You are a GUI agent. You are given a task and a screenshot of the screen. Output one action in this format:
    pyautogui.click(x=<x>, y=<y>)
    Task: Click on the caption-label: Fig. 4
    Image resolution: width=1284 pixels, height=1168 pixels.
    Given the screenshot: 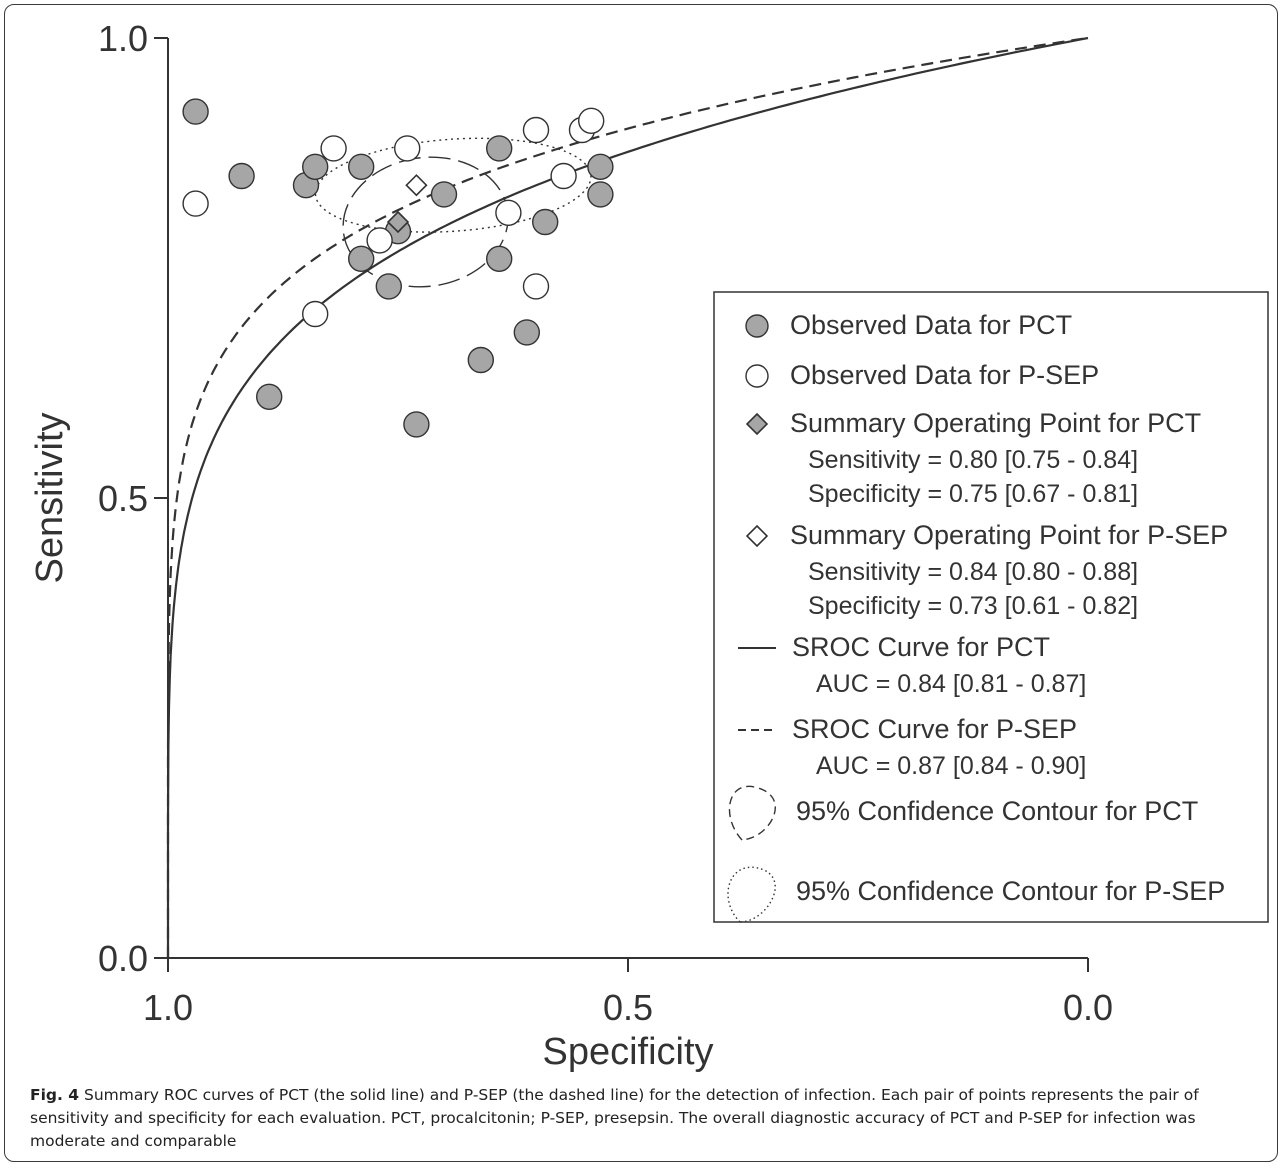 What is the action you would take?
    pyautogui.click(x=55, y=1095)
    